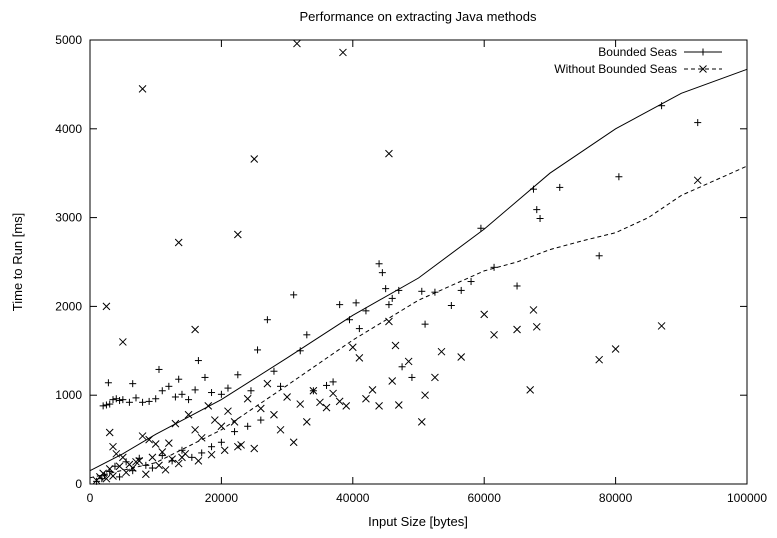 The height and width of the screenshot is (538, 777). Describe the element at coordinates (616, 498) in the screenshot. I see `x-tick-label: 80000` at that location.